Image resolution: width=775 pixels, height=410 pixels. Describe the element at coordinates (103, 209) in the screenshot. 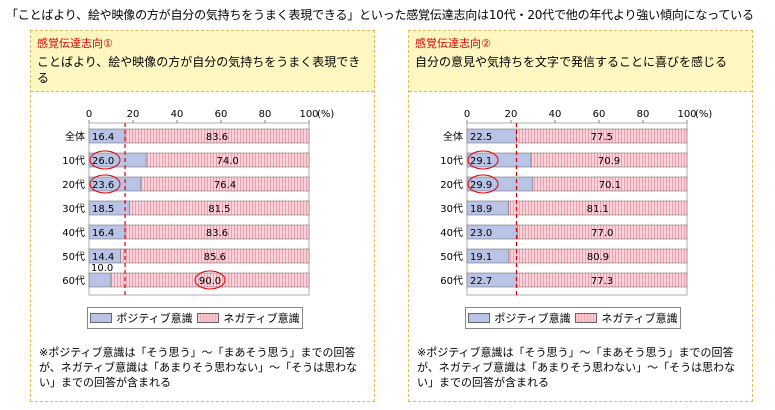

I see `data-label: 18.5` at that location.